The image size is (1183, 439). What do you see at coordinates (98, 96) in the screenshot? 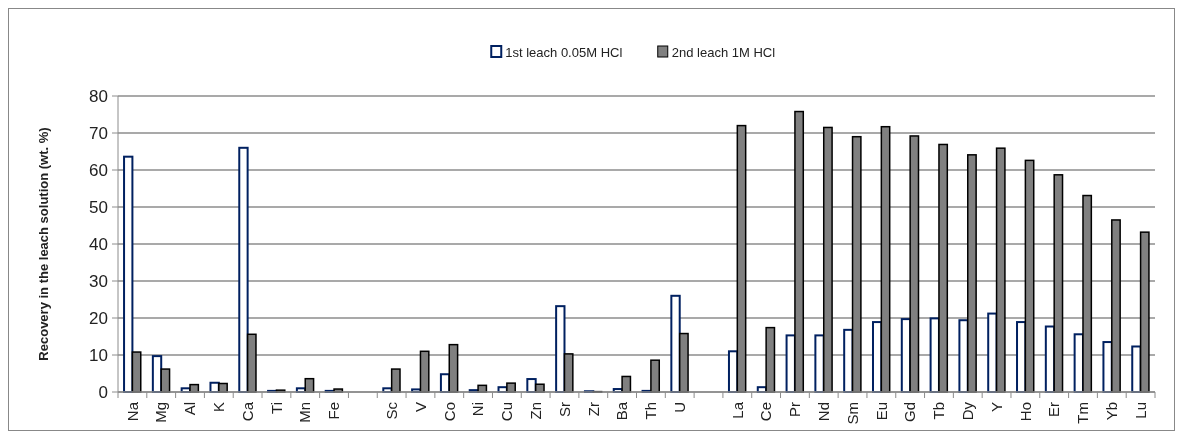
I see `y-tick-label: 80` at bounding box center [98, 96].